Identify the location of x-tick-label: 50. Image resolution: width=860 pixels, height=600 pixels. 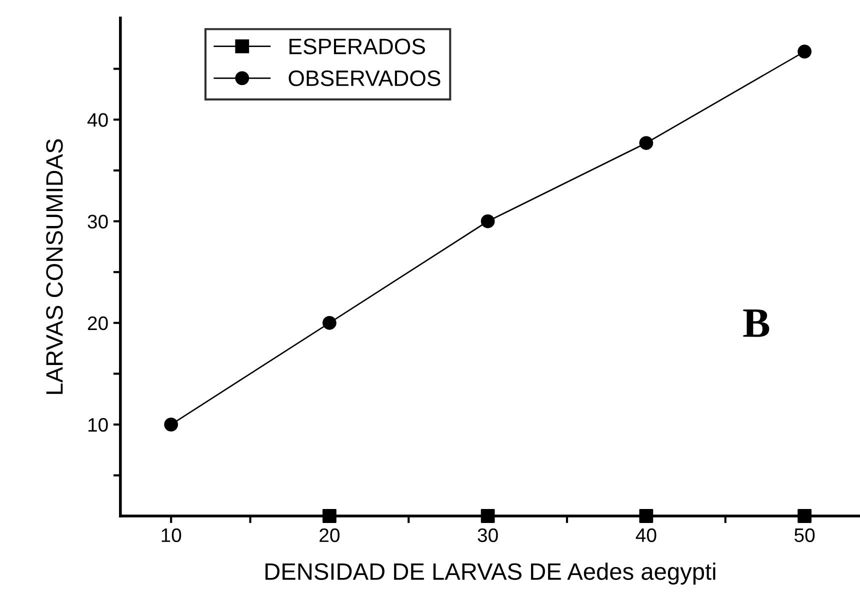
(804, 535).